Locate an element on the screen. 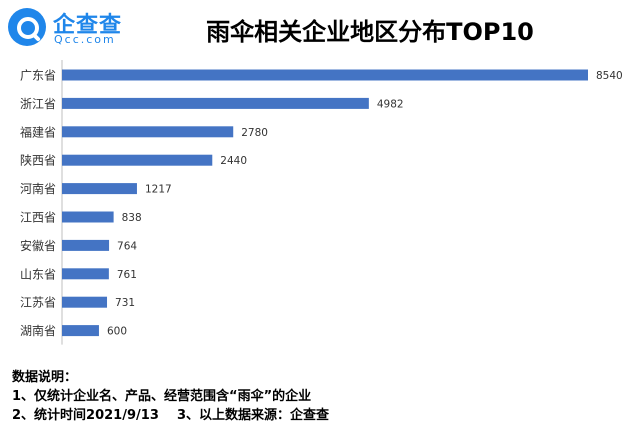 Image resolution: width=633 pixels, height=430 pixels. category-label: 河南省 is located at coordinates (38, 188).